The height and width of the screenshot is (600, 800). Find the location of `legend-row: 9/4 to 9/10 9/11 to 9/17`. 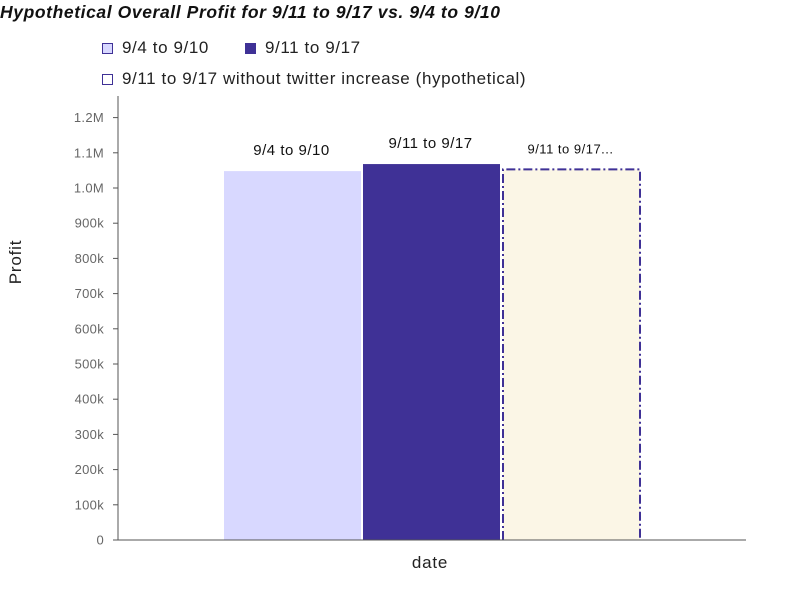

legend-row: 9/4 to 9/10 9/11 to 9/17 is located at coordinates (402, 48).